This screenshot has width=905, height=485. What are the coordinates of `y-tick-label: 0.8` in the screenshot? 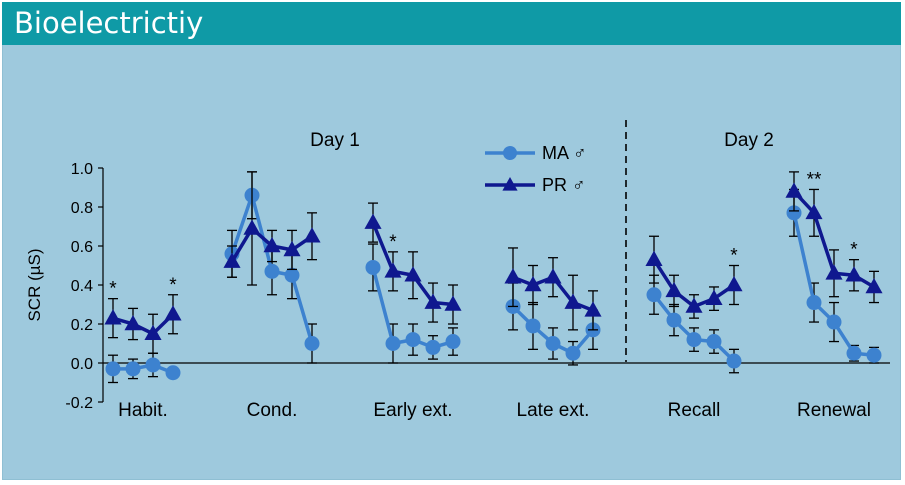 It's located at (82, 208).